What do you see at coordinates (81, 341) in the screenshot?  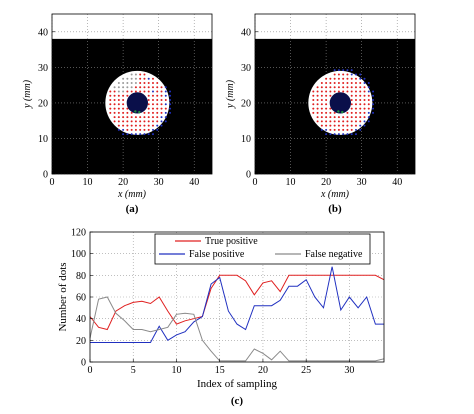 I see `y-tick-label: 20` at bounding box center [81, 341].